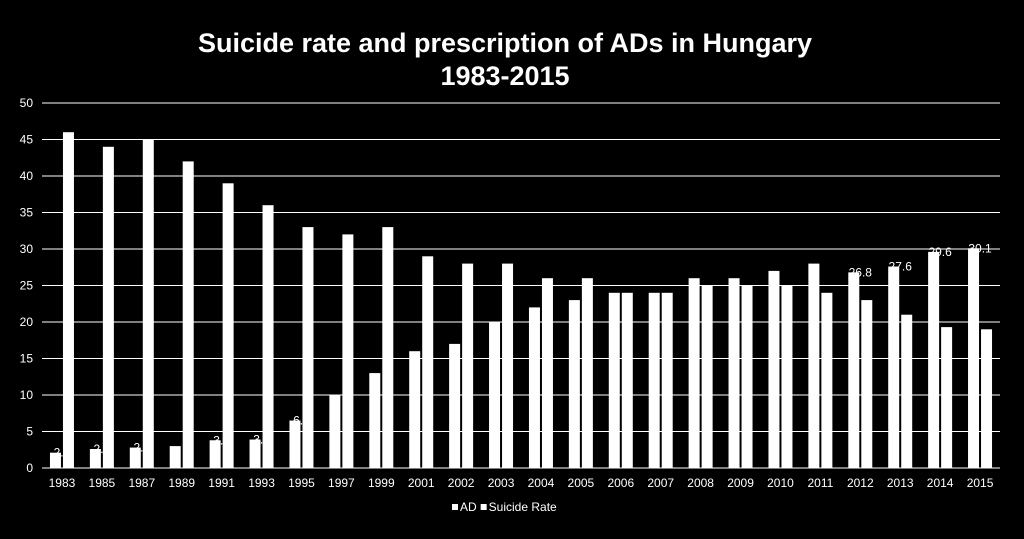  What do you see at coordinates (27, 140) in the screenshot?
I see `y-tick-label: 45` at bounding box center [27, 140].